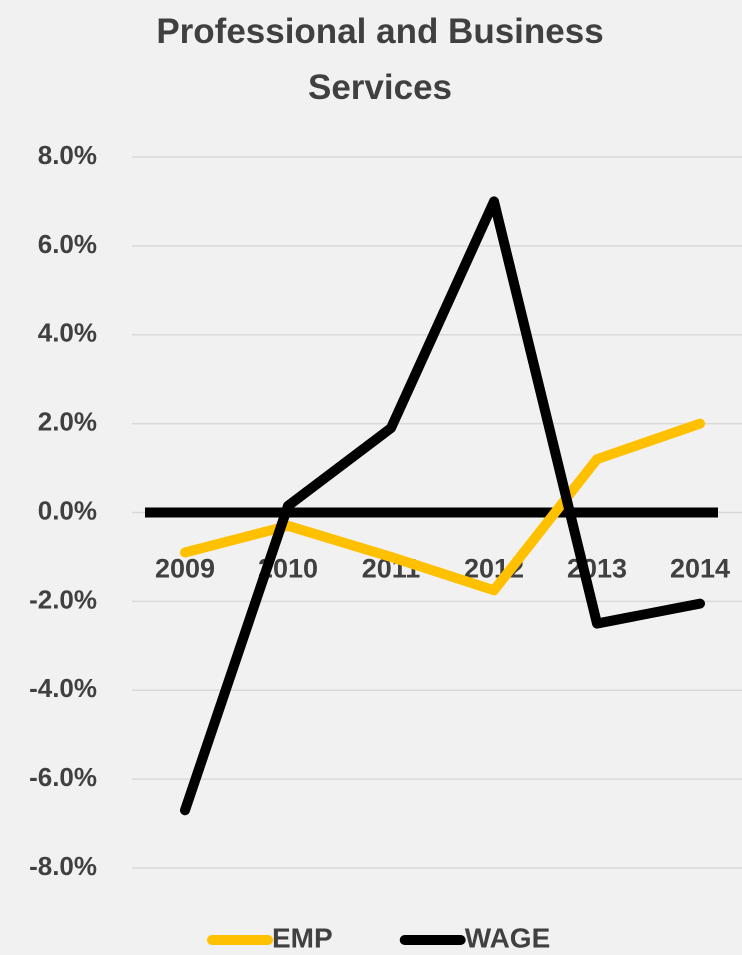 The image size is (742, 955). Describe the element at coordinates (380, 59) in the screenshot. I see `chart-title: Professional and Business Services` at that location.